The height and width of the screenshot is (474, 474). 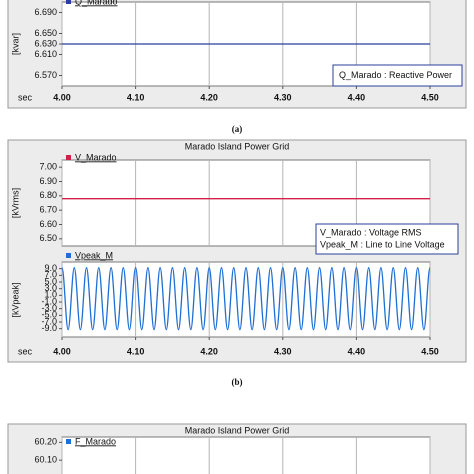 What do you see at coordinates (49, 321) in the screenshot?
I see `y-tick-label: -7.0` at bounding box center [49, 321].